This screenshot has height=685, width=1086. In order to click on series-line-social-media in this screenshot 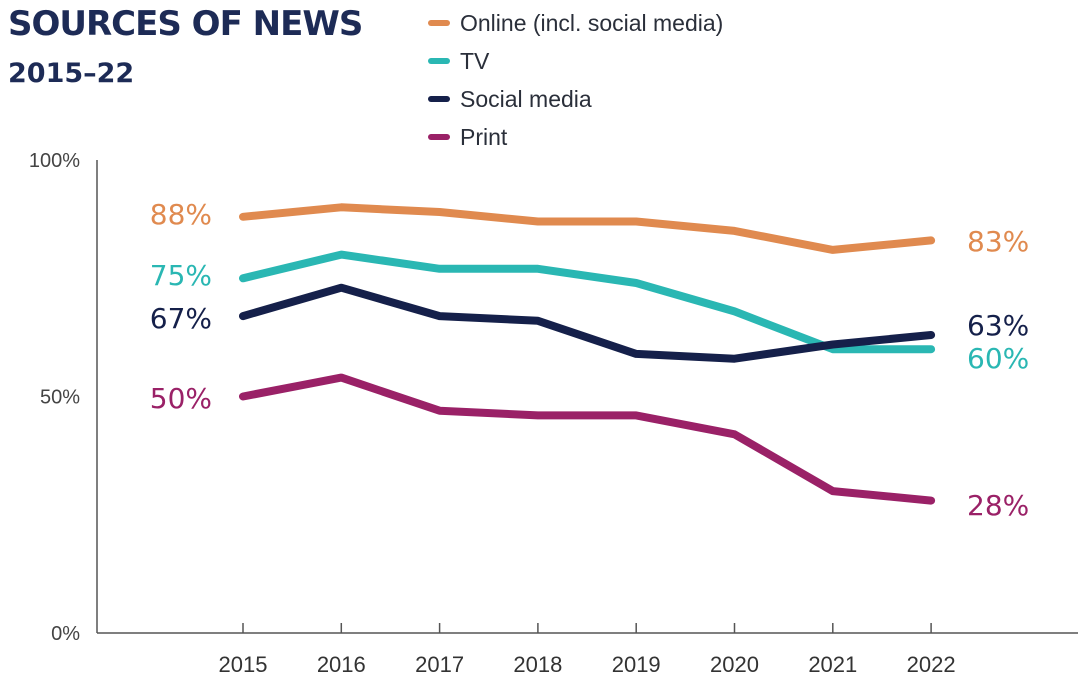, I will do `click(587, 323)`.